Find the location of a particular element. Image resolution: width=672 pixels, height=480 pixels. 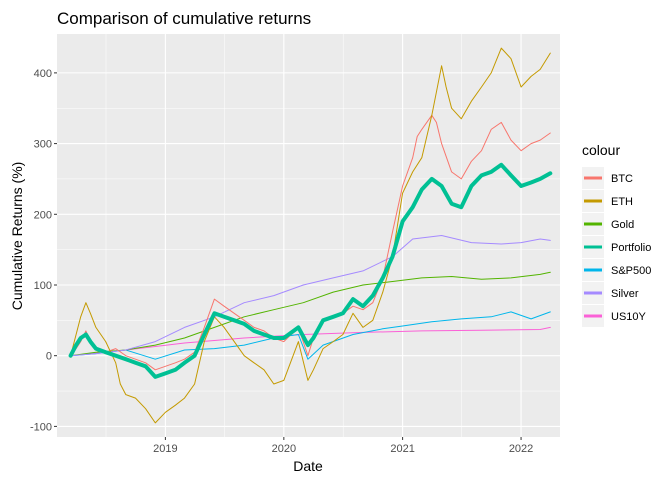

series-line-us10y is located at coordinates (310, 341).